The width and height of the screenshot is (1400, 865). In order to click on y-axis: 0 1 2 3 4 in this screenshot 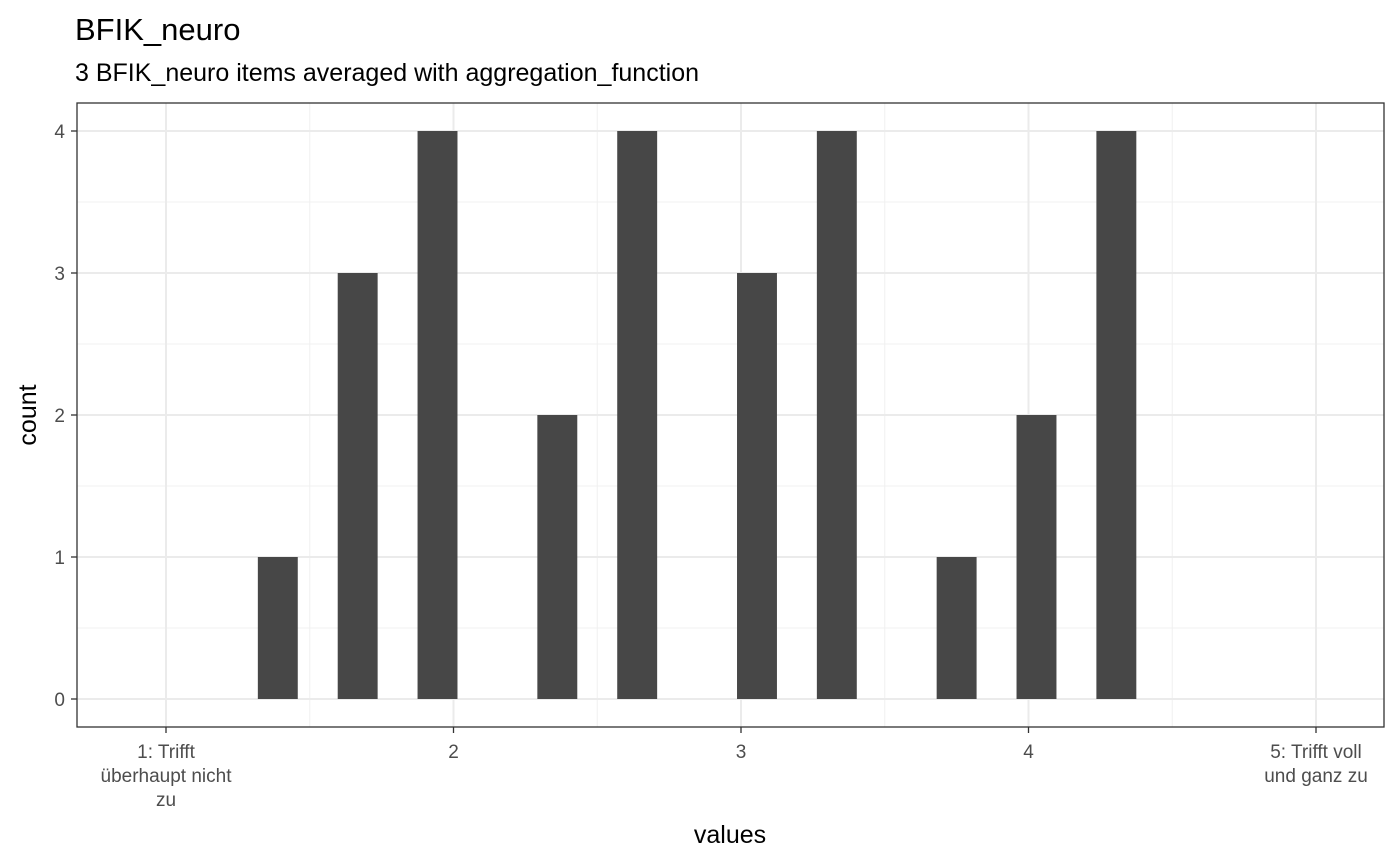, I will do `click(65, 416)`.